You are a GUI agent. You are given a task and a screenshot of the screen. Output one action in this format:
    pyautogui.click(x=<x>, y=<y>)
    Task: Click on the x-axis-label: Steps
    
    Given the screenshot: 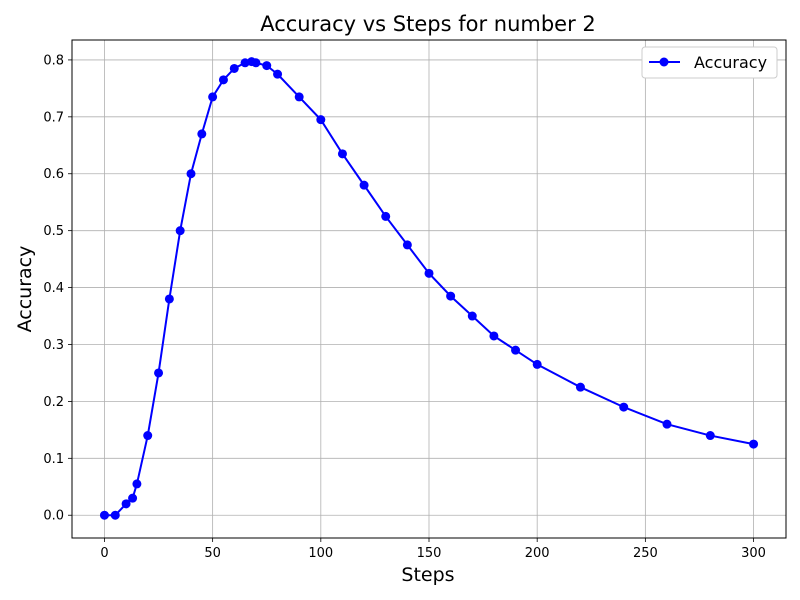 What is the action you would take?
    pyautogui.click(x=427, y=575)
    